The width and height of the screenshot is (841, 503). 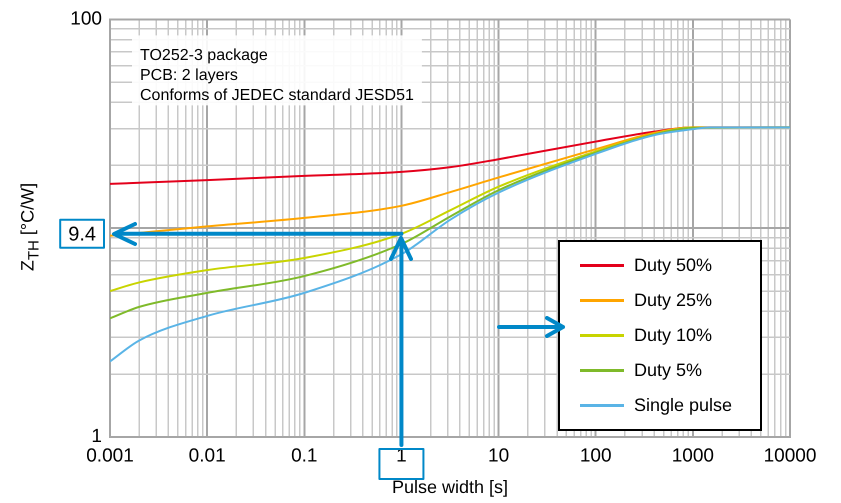 I want to click on ref-line-label: 9.4, so click(x=82, y=234).